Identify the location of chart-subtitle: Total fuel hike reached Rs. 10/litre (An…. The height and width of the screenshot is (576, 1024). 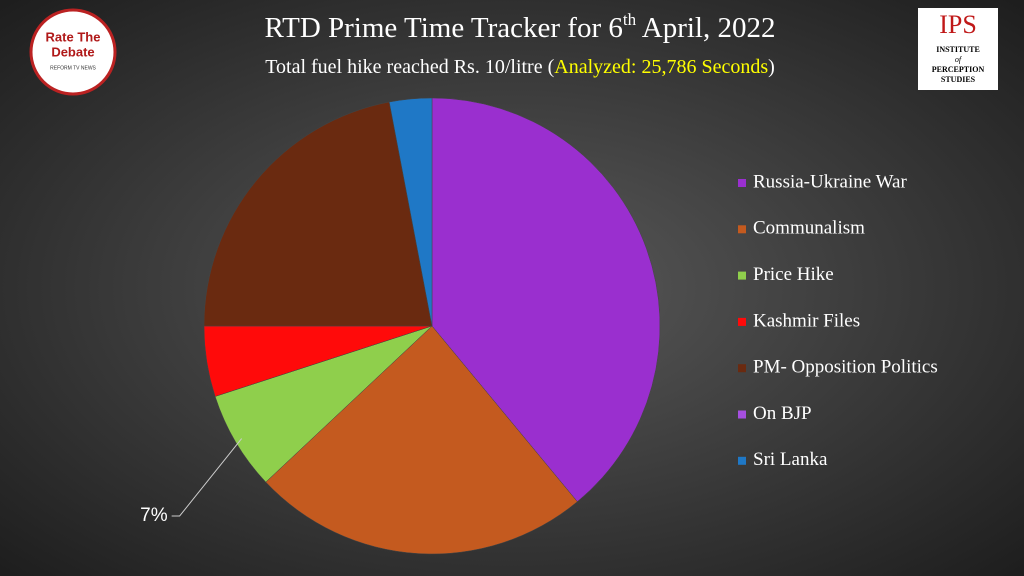
(520, 67).